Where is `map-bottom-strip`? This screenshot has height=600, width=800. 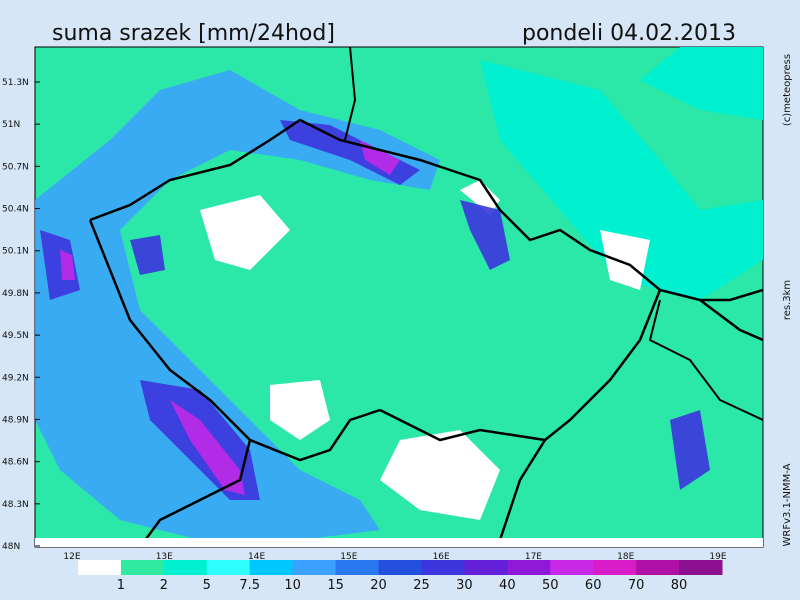 map-bottom-strip is located at coordinates (399, 542).